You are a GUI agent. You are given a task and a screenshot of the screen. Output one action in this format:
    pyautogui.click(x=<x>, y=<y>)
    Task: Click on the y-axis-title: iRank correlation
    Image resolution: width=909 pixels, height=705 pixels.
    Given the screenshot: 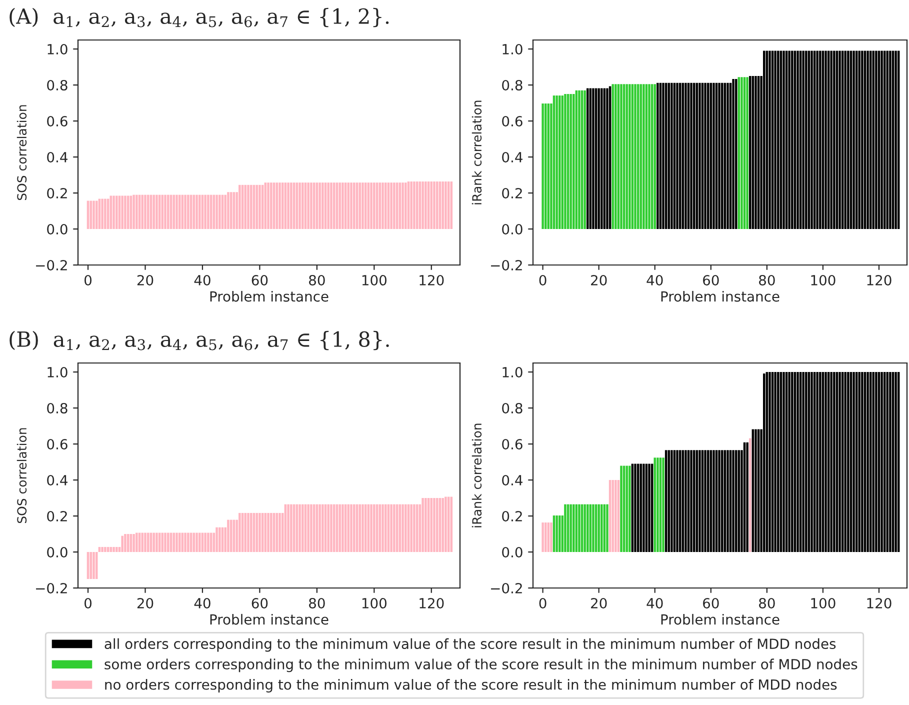 What is the action you would take?
    pyautogui.click(x=477, y=476)
    